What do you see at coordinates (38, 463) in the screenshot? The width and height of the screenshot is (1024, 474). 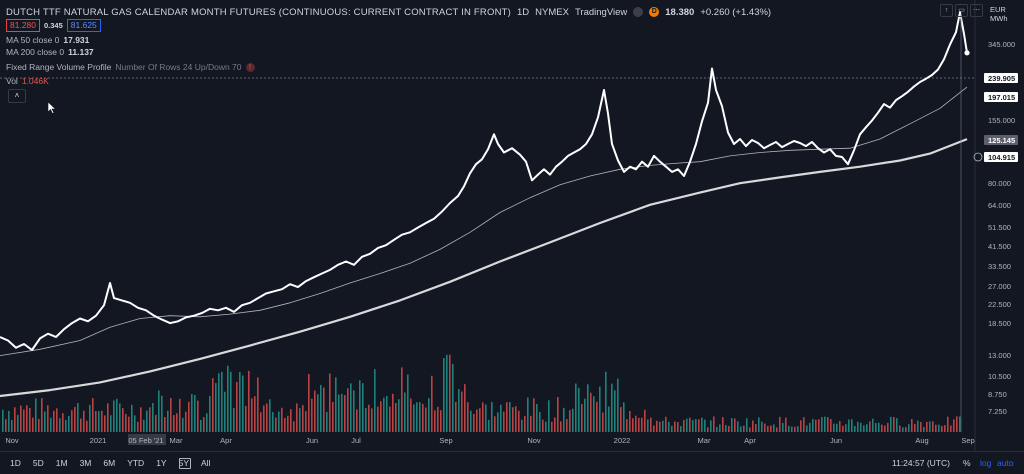 I see `timeframe-5d: 5D` at bounding box center [38, 463].